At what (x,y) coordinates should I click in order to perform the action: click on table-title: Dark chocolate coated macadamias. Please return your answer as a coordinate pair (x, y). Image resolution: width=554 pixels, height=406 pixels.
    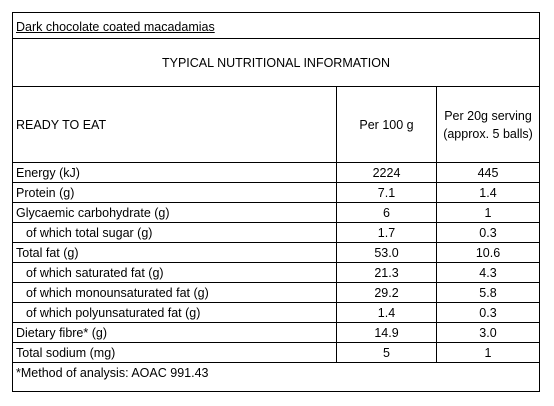
    Looking at the image, I should click on (115, 27).